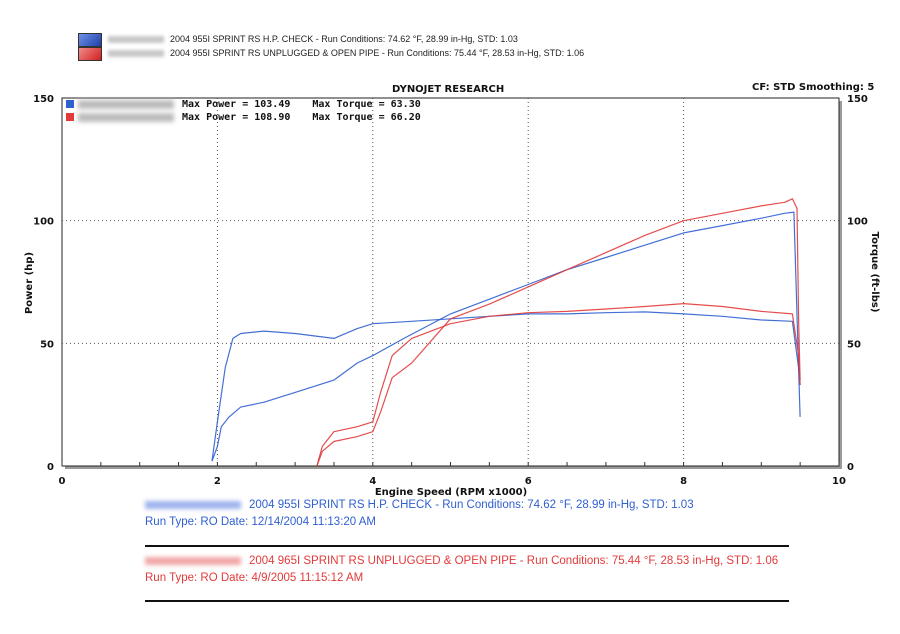 The image size is (900, 634). What do you see at coordinates (90, 54) in the screenshot?
I see `run2-swatch` at bounding box center [90, 54].